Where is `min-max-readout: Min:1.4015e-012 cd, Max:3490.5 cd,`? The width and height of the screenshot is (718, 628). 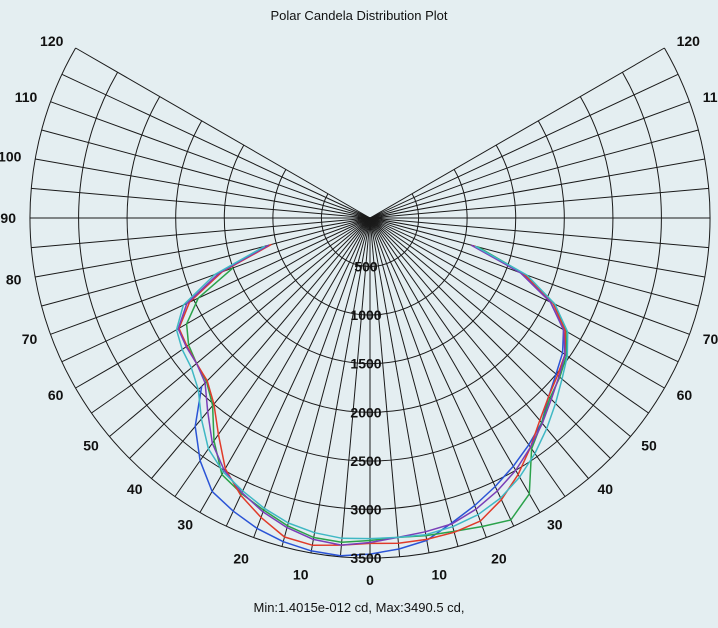
min-max-readout: Min:1.4015e-012 cd, Max:3490.5 cd, is located at coordinates (359, 607).